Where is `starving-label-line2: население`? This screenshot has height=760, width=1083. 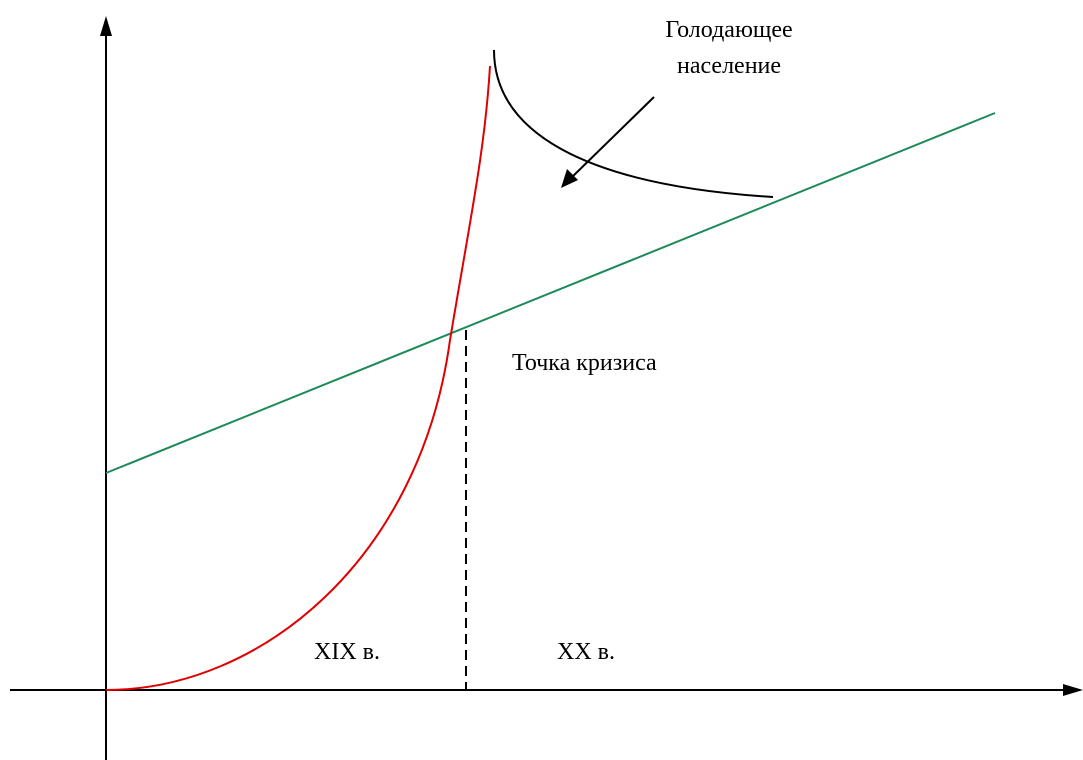
starving-label-line2: население is located at coordinates (729, 66).